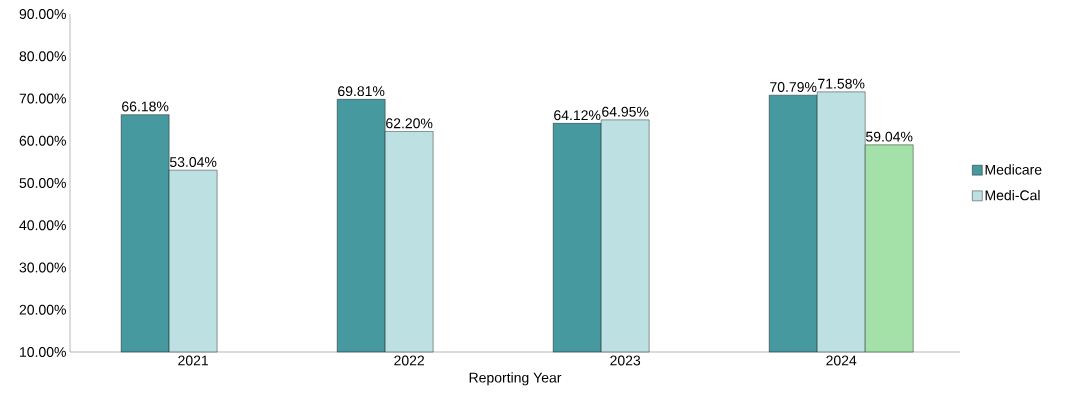 Image resolution: width=1070 pixels, height=416 pixels. What do you see at coordinates (42, 183) in the screenshot?
I see `y-tick-label: 50.00%` at bounding box center [42, 183].